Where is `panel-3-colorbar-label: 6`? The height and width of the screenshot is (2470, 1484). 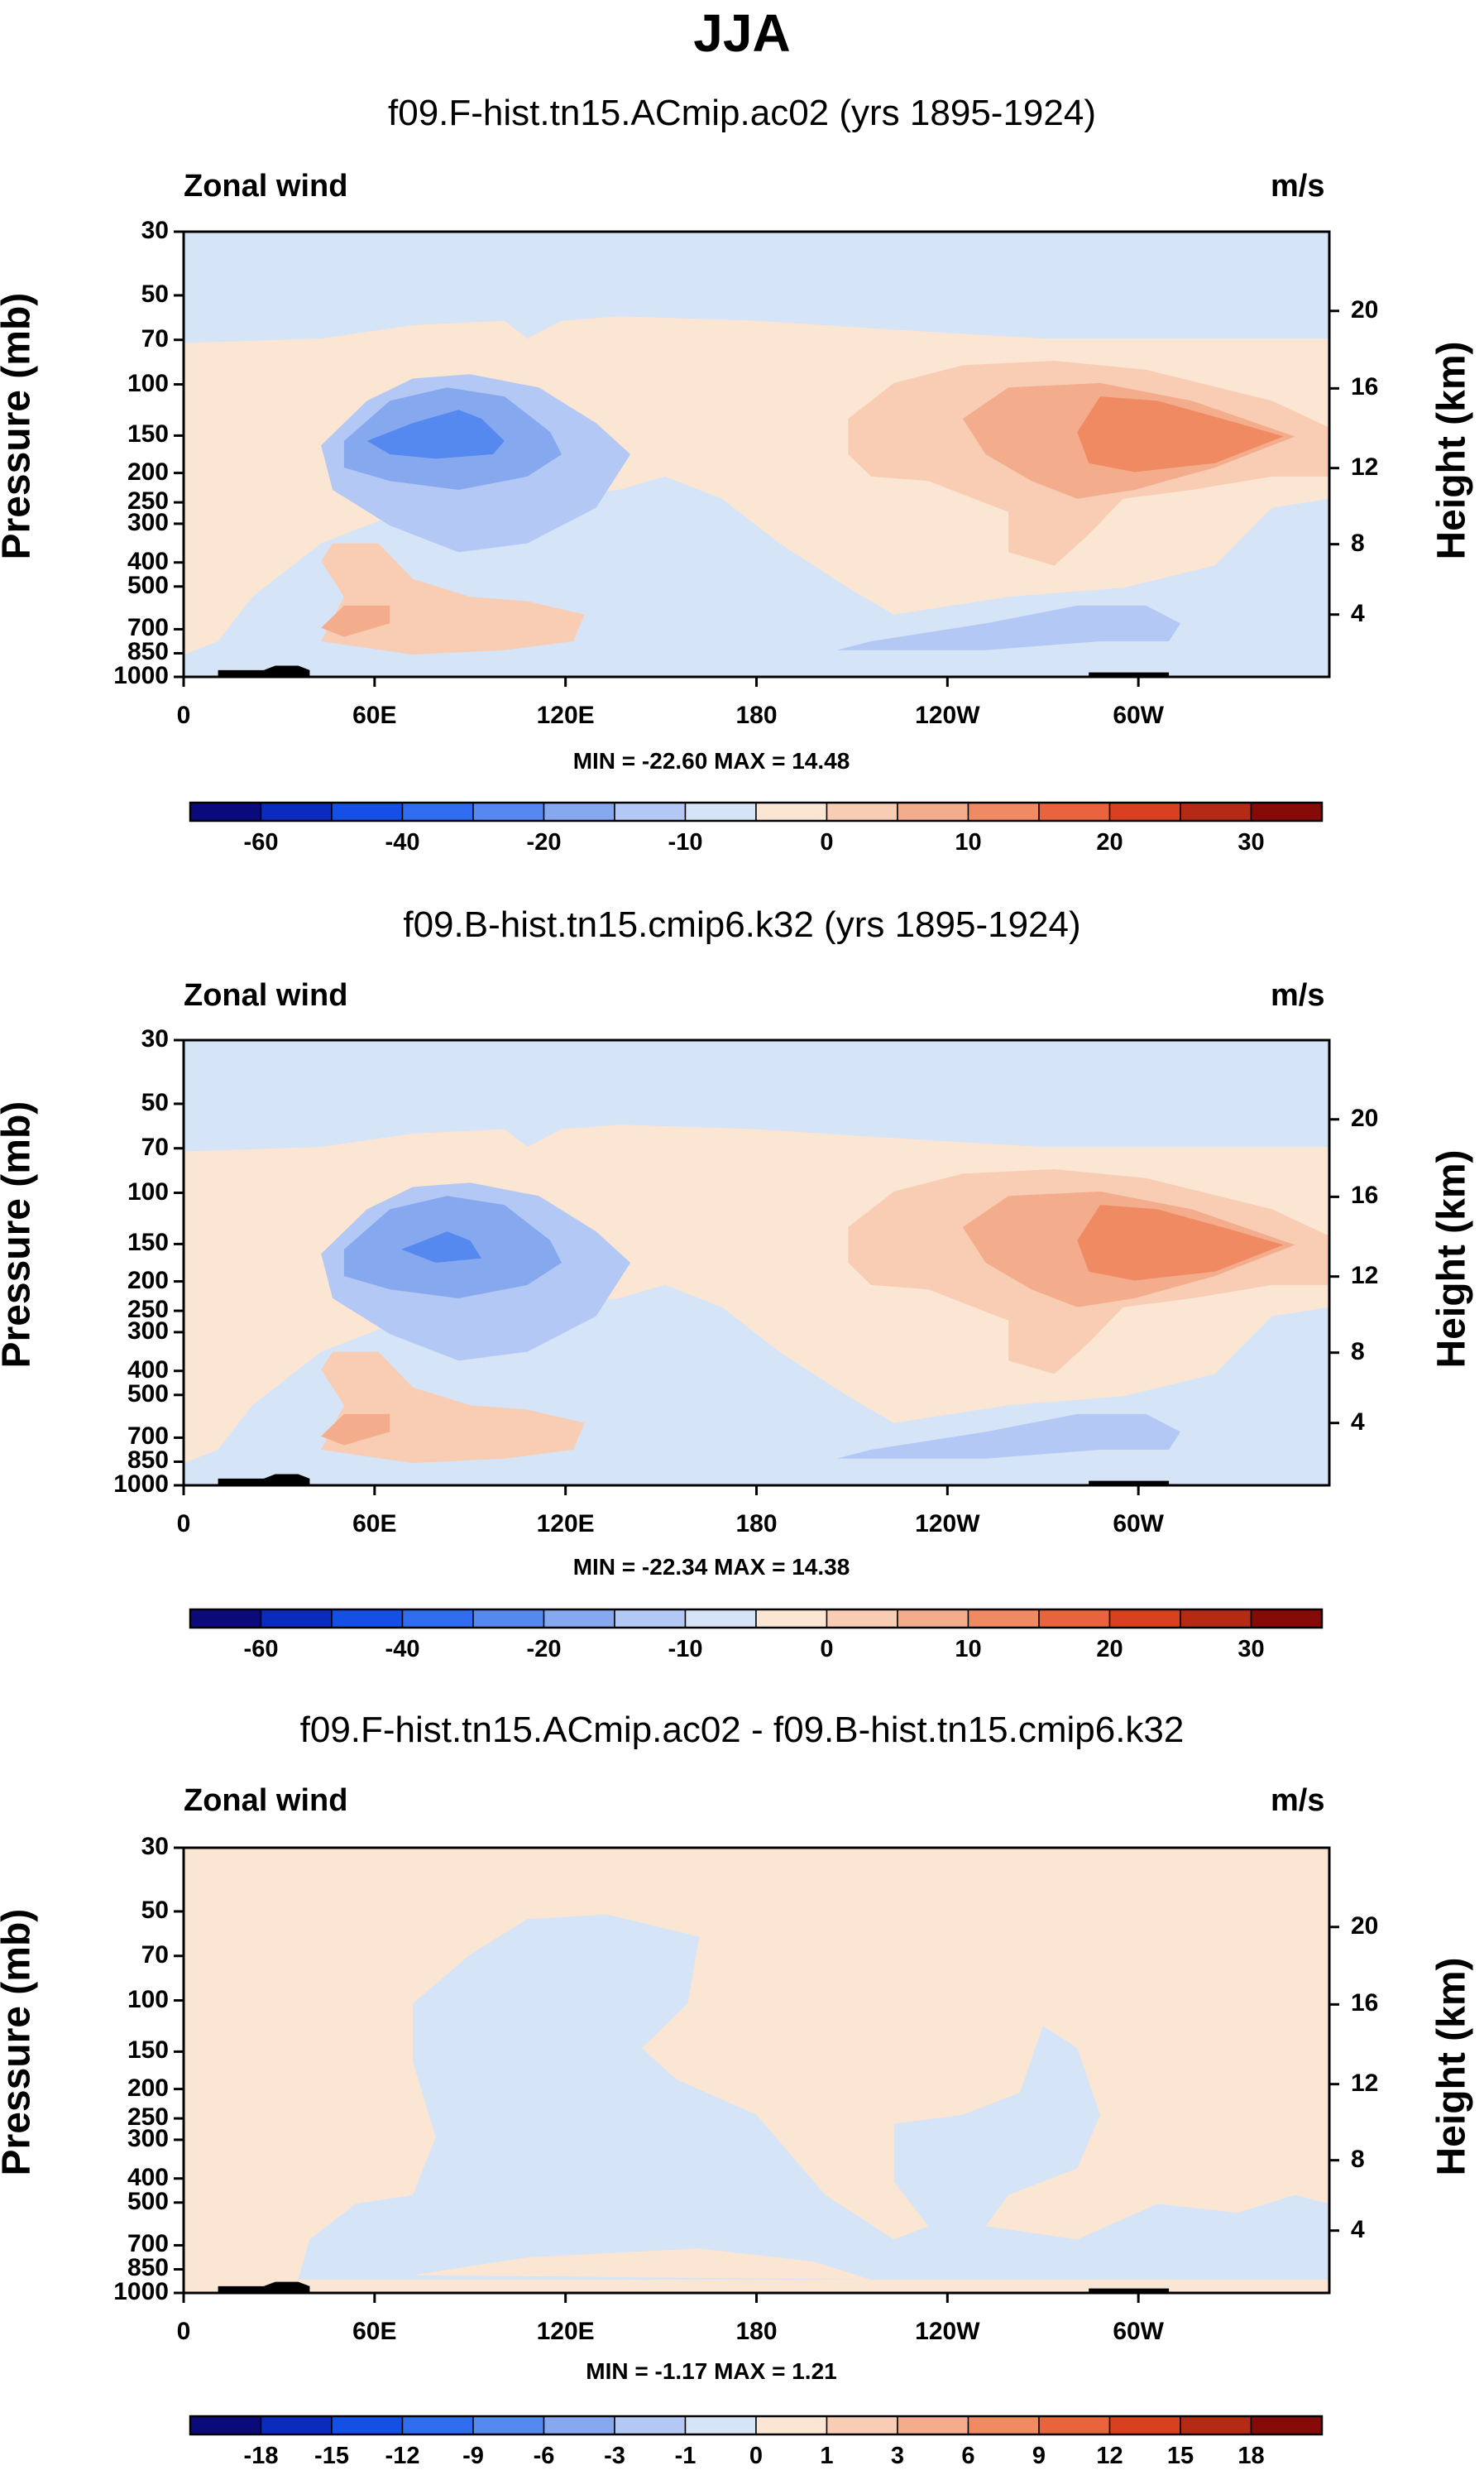
panel-3-colorbar-label: 6 is located at coordinates (968, 2456).